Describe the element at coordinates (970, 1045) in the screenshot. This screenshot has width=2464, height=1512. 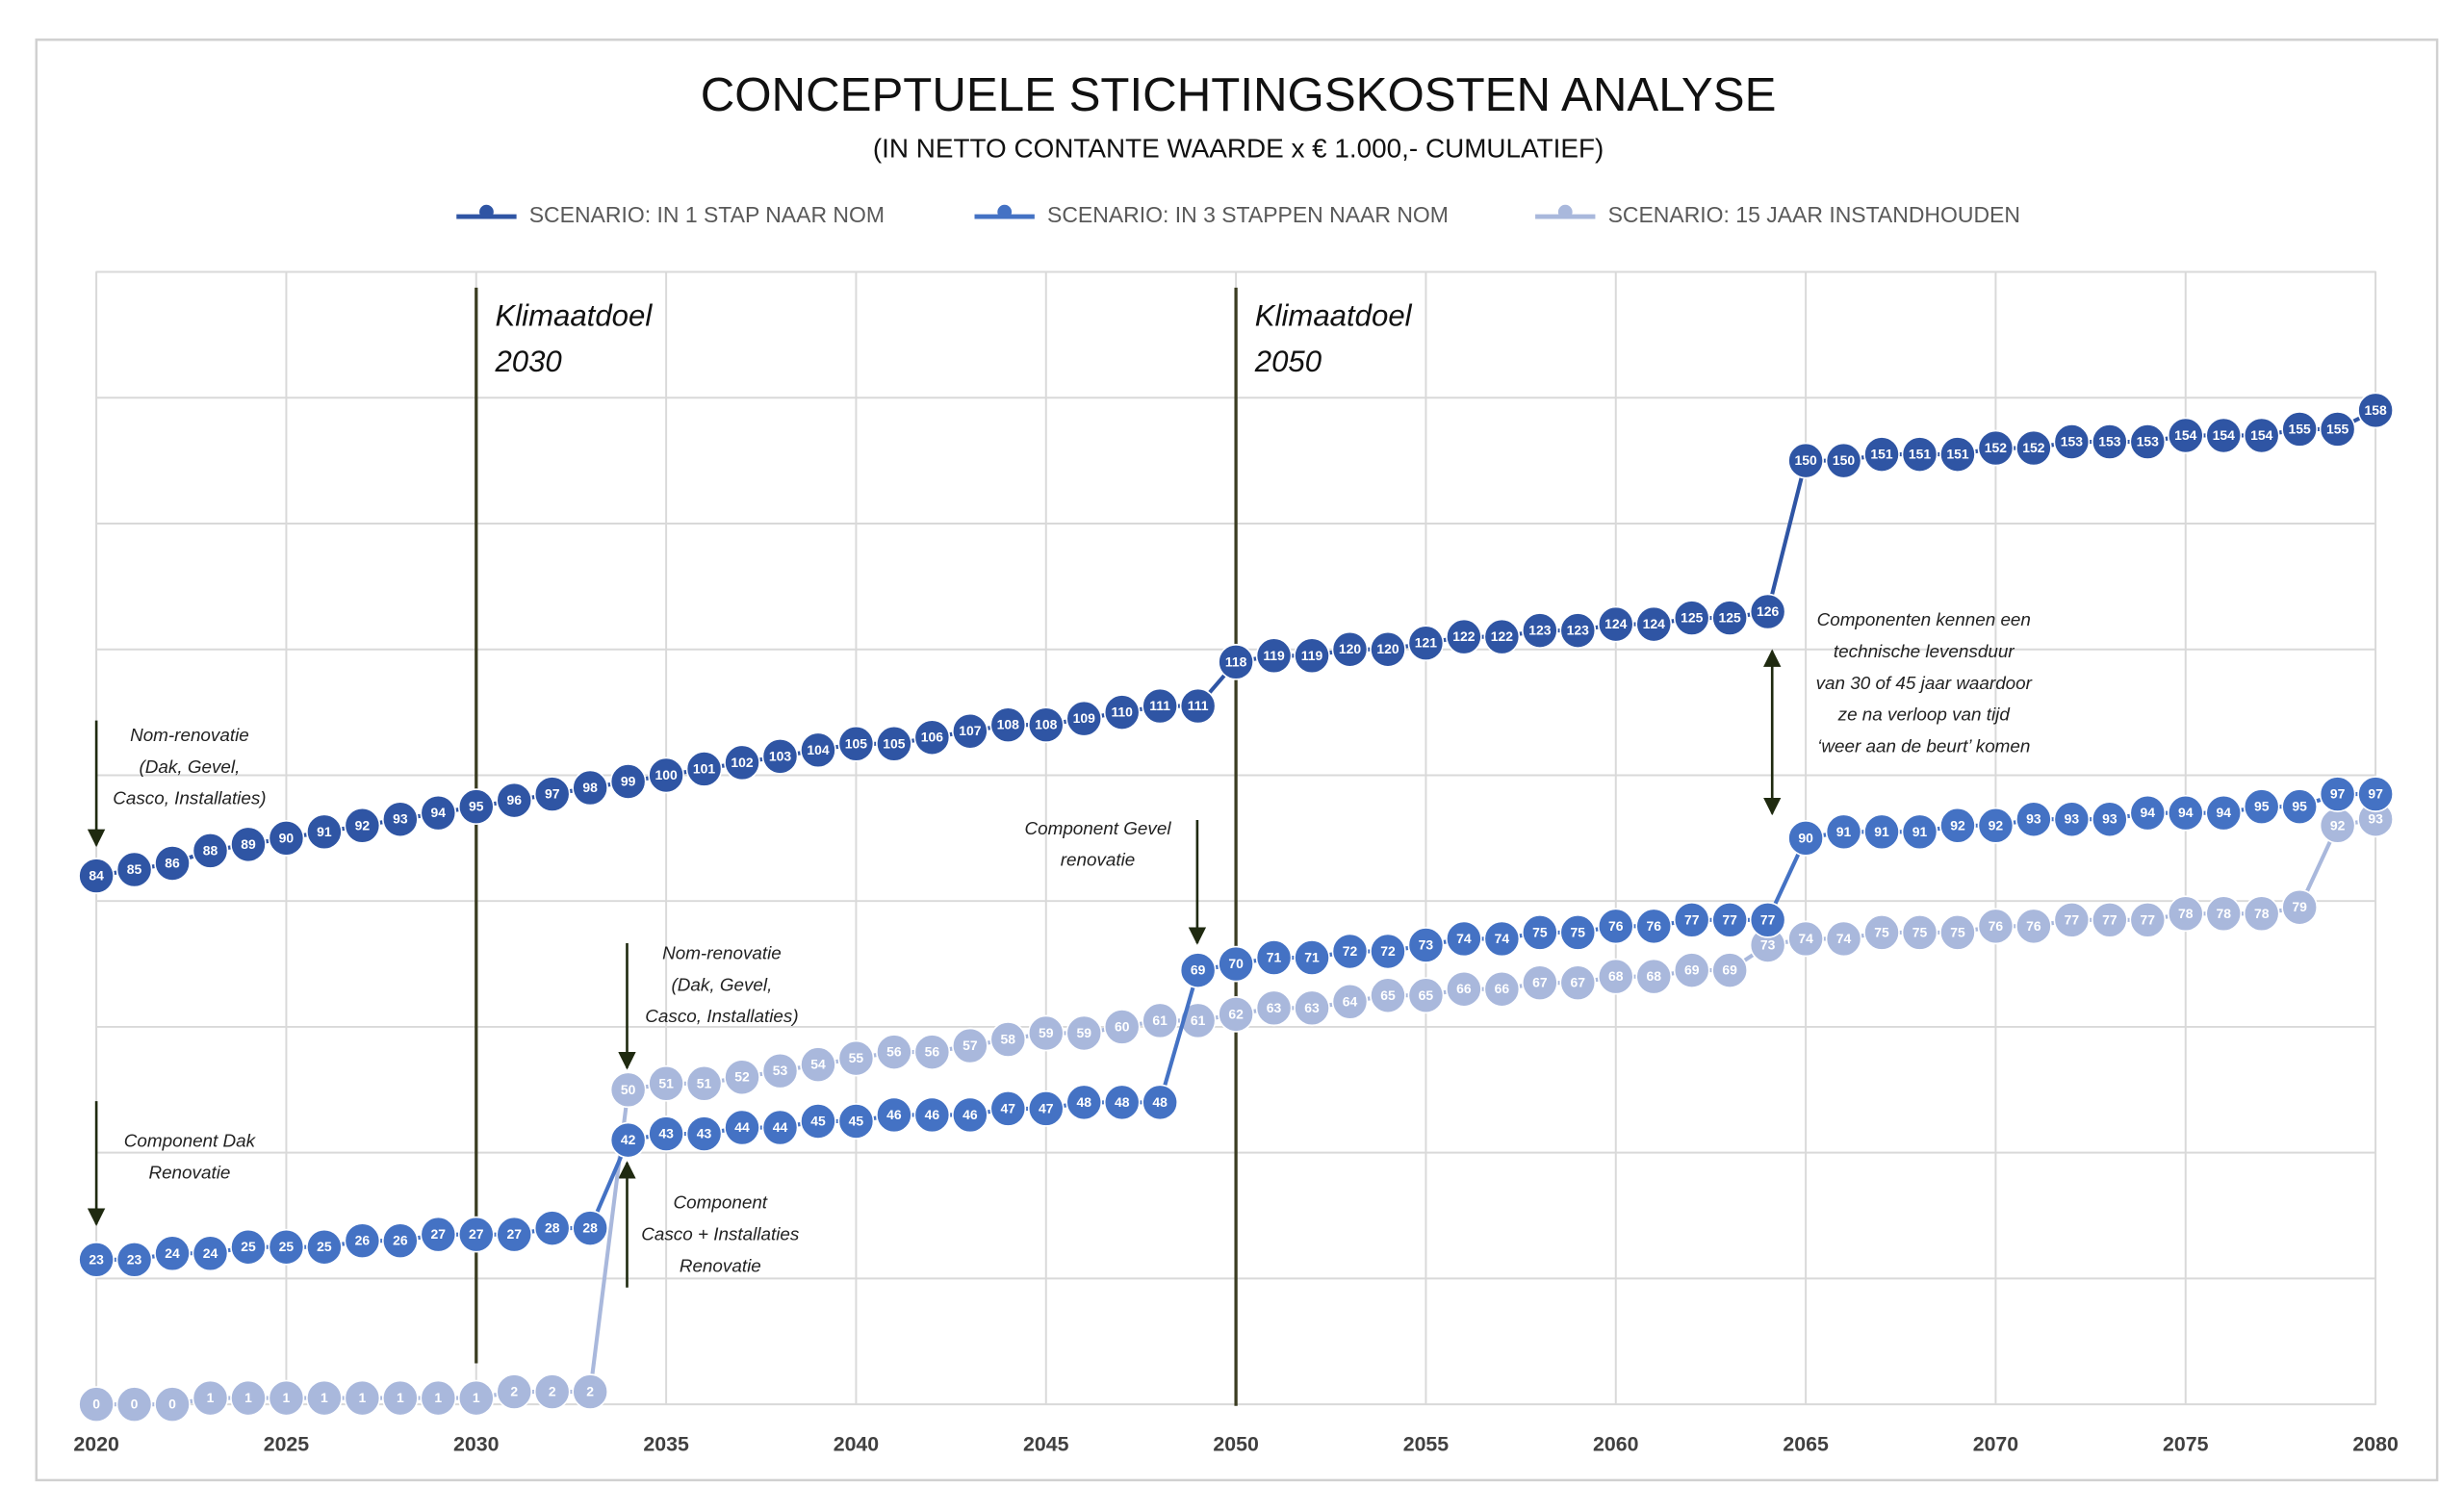
I see `data-label: 57` at that location.